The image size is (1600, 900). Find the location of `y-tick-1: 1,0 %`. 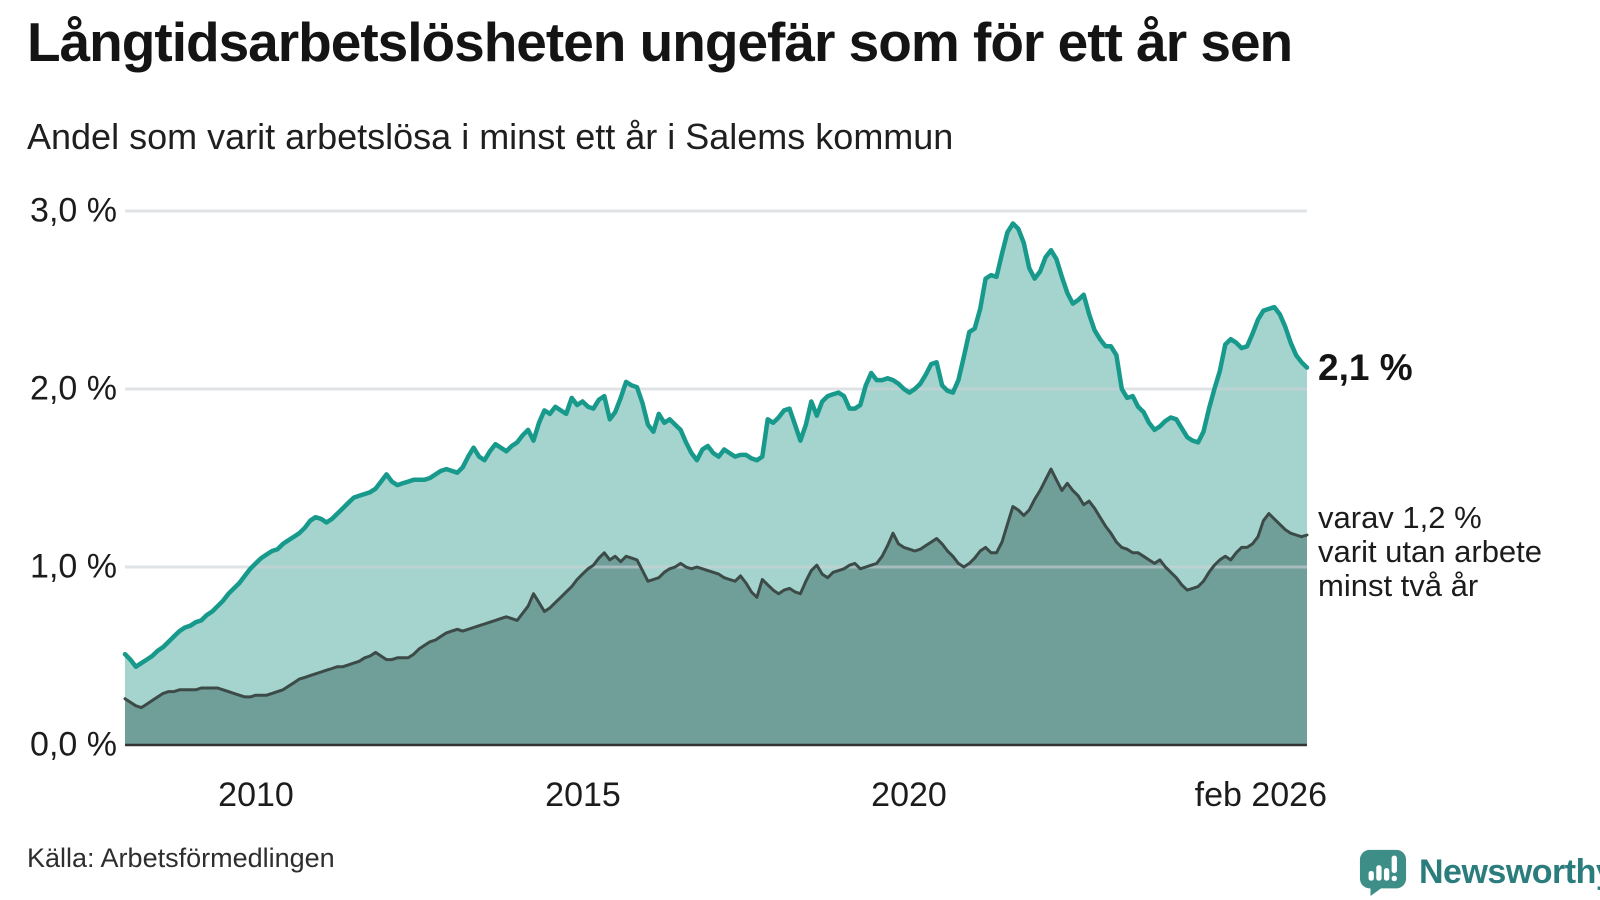

y-tick-1: 1,0 % is located at coordinates (73, 566).